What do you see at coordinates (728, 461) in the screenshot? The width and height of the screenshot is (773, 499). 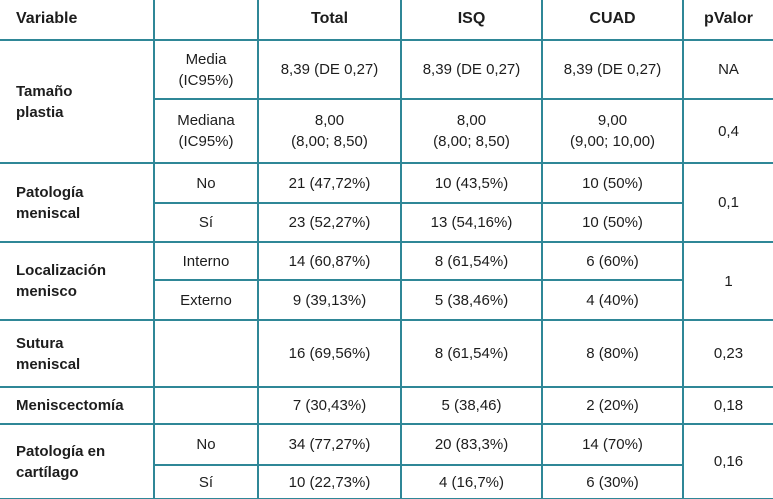 I see `cell-pvalor-shared: 0,16` at bounding box center [728, 461].